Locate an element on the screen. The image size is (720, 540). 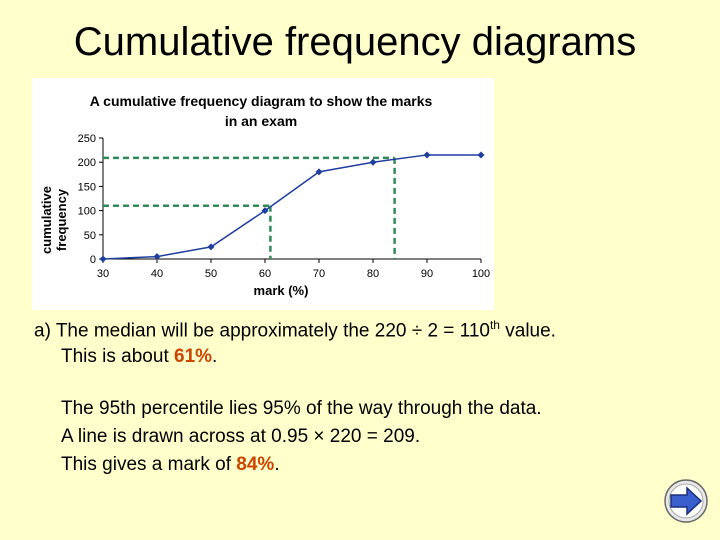
percentile-result-suffix: . is located at coordinates (277, 464).